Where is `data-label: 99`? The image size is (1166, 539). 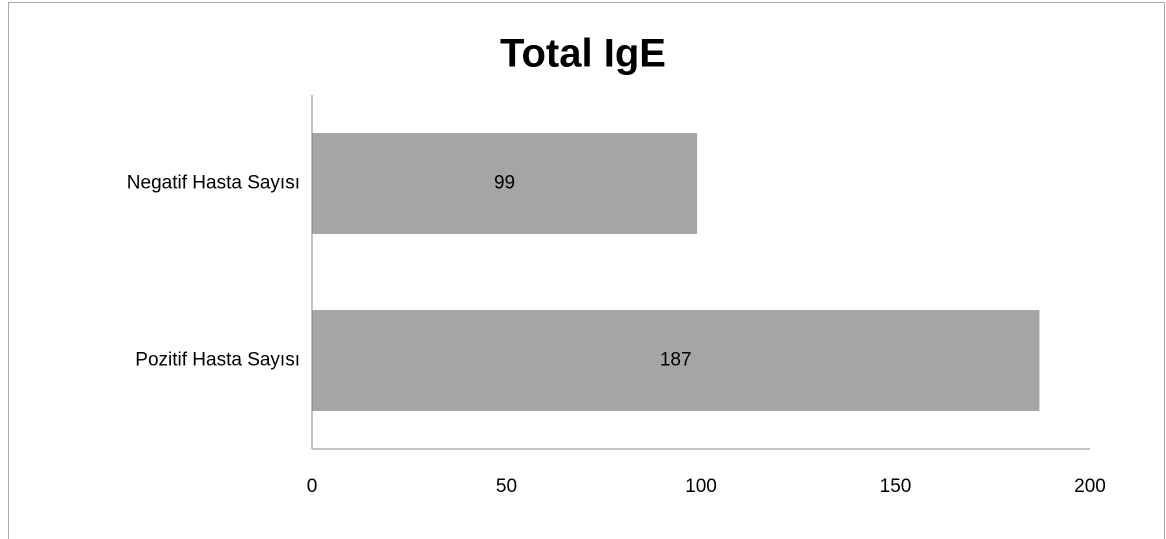 data-label: 99 is located at coordinates (504, 183).